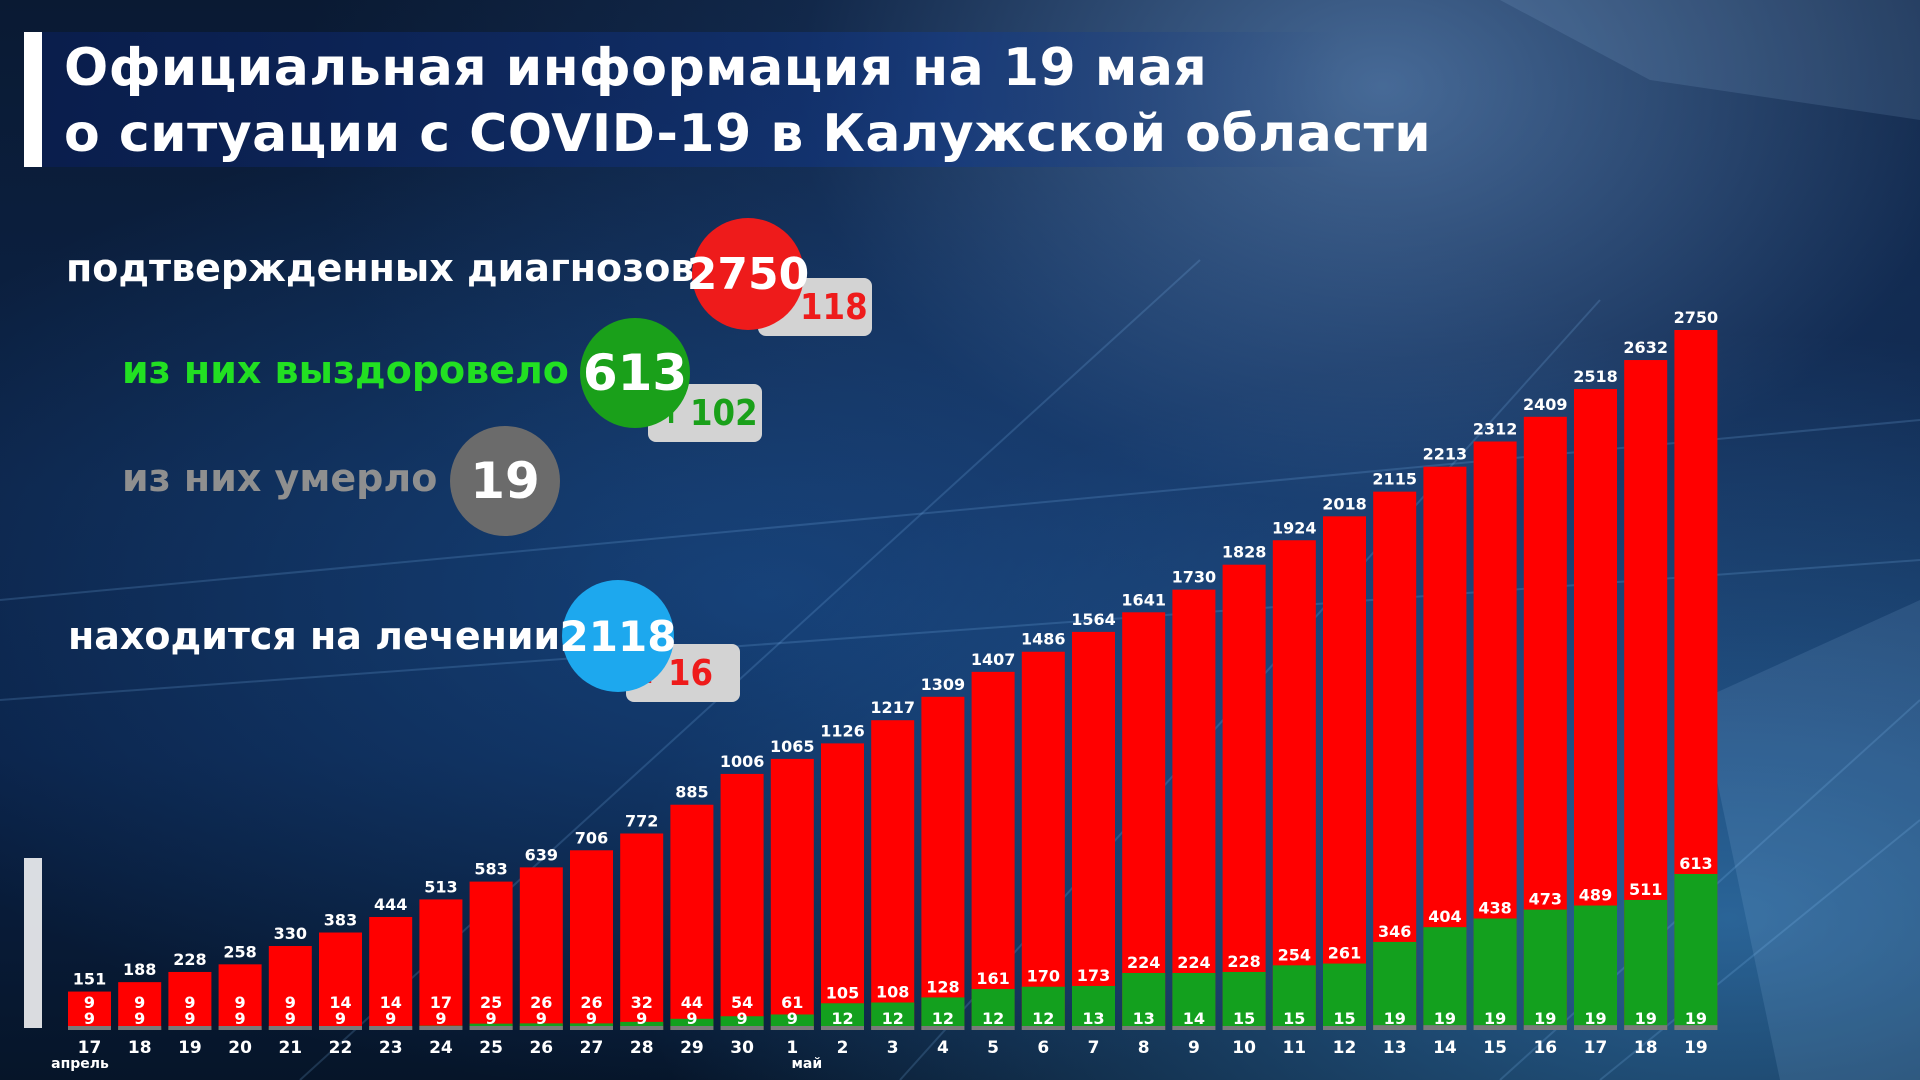 The width and height of the screenshot is (1920, 1080). I want to click on x-tick-label: 1, so click(792, 1048).